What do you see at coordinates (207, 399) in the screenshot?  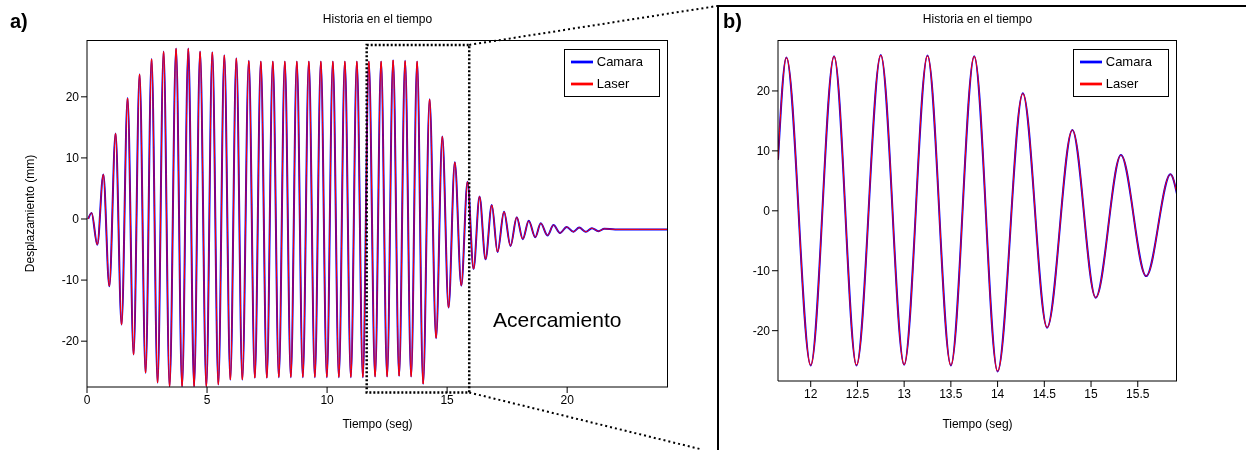 I see `x-tick-label: 5` at bounding box center [207, 399].